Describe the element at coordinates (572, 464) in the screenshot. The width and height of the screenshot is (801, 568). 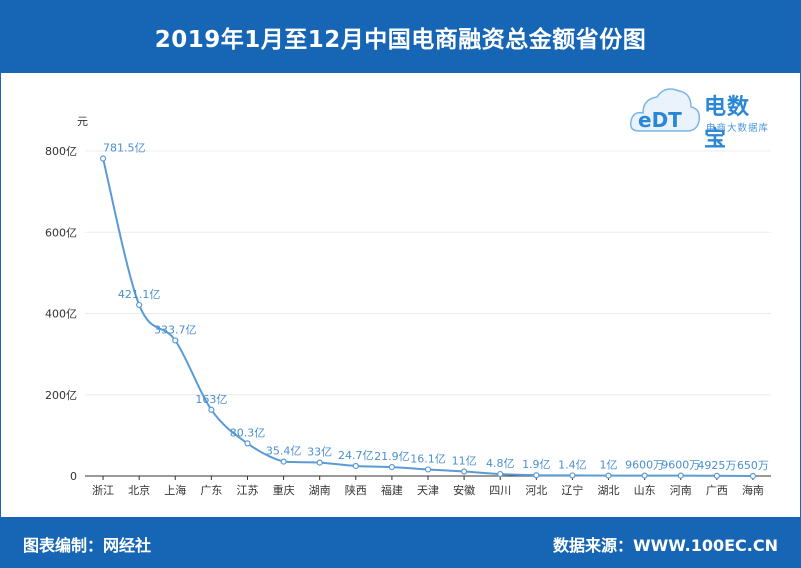
I see `data-label: 1.4亿` at that location.